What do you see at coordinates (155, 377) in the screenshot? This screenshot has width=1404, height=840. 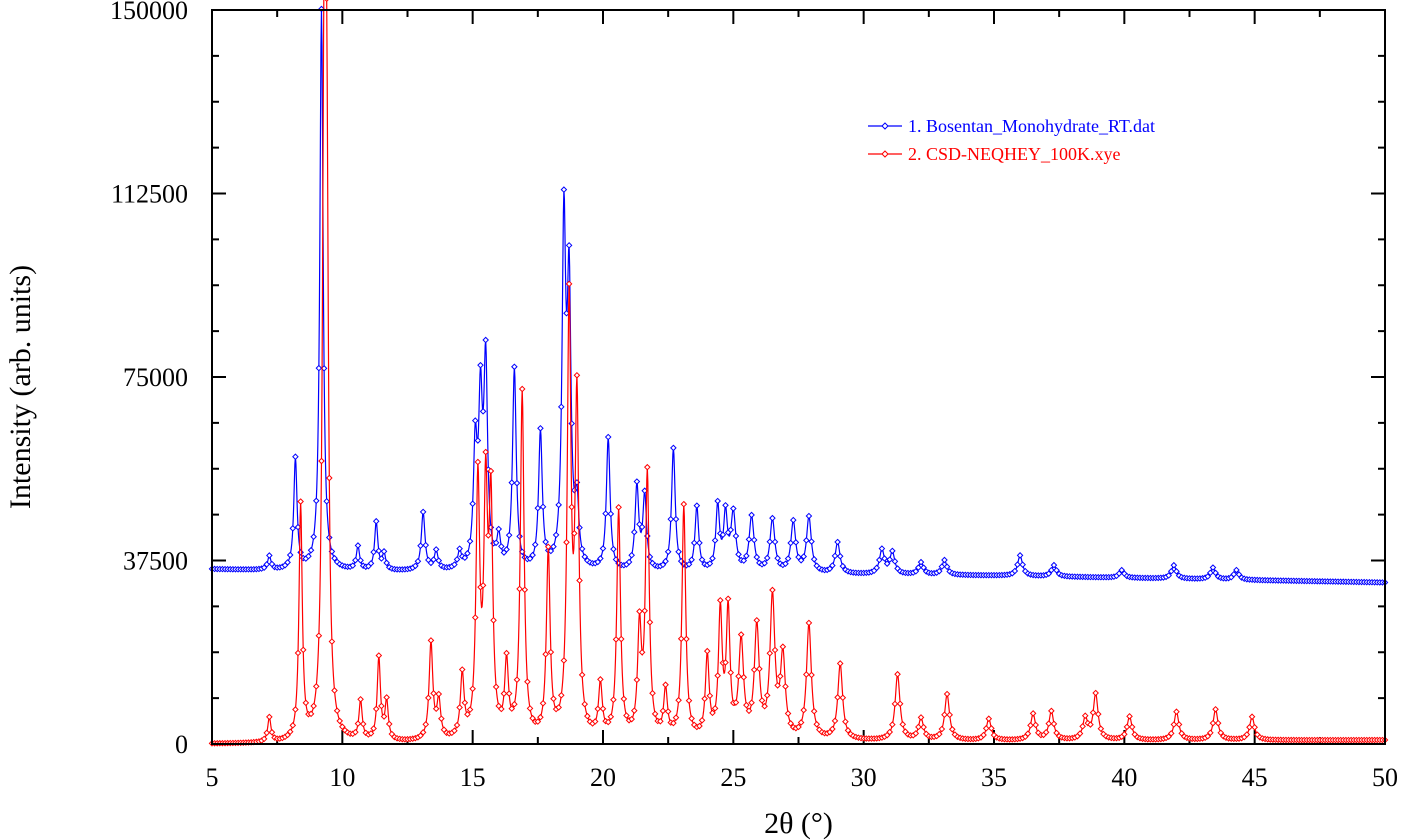 I see `y-tick-label: 75000` at bounding box center [155, 377].